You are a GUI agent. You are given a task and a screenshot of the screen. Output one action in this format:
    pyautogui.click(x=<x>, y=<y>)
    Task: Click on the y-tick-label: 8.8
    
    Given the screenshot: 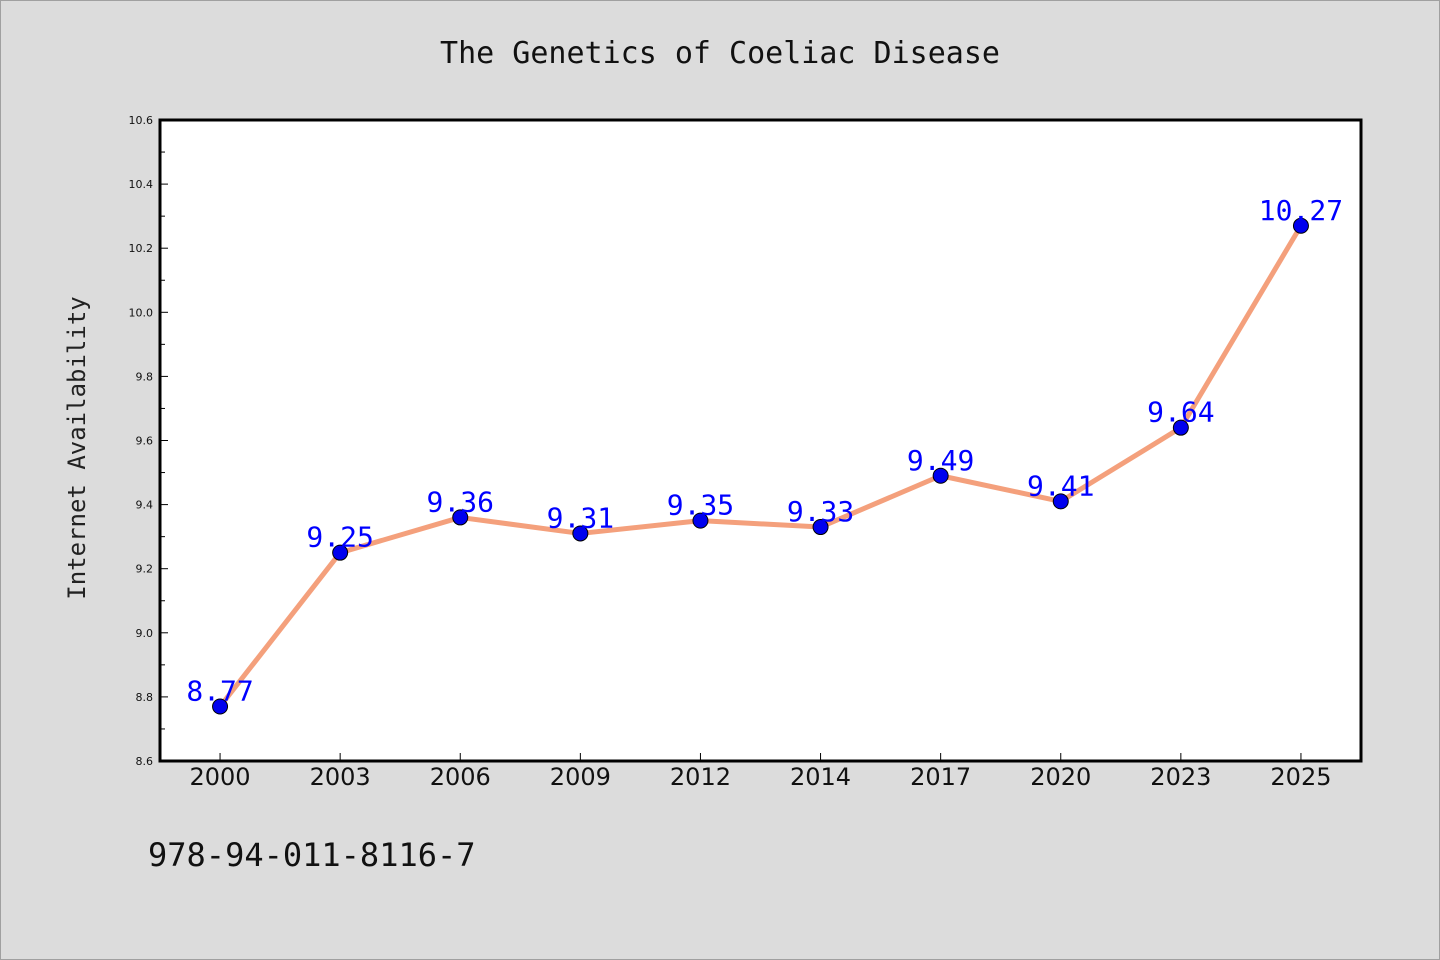 What is the action you would take?
    pyautogui.click(x=145, y=697)
    